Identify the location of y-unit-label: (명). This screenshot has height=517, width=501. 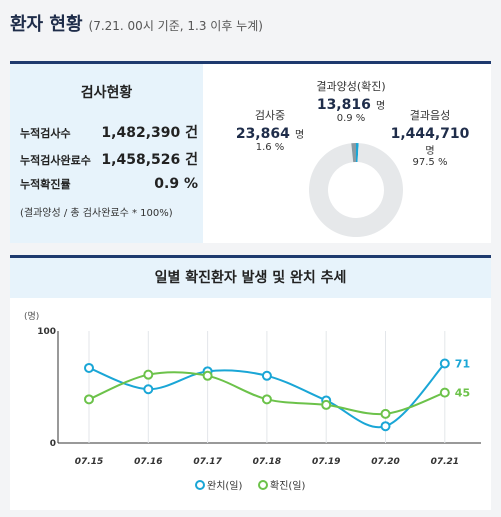
(31, 316).